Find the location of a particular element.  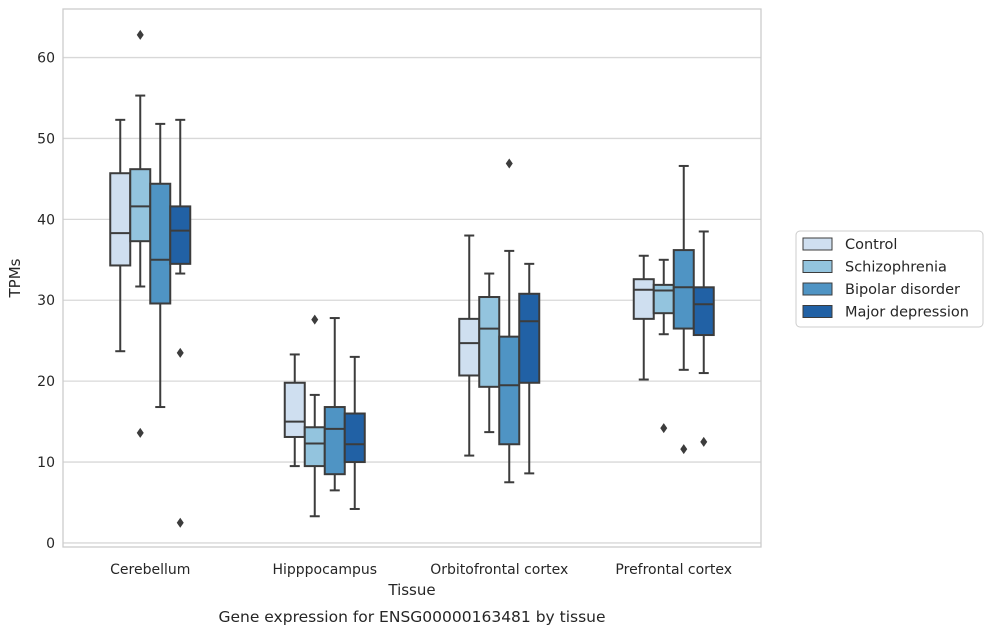

y-tick-labels: 0 10 20 30 40 50 60 is located at coordinates (46, 301).